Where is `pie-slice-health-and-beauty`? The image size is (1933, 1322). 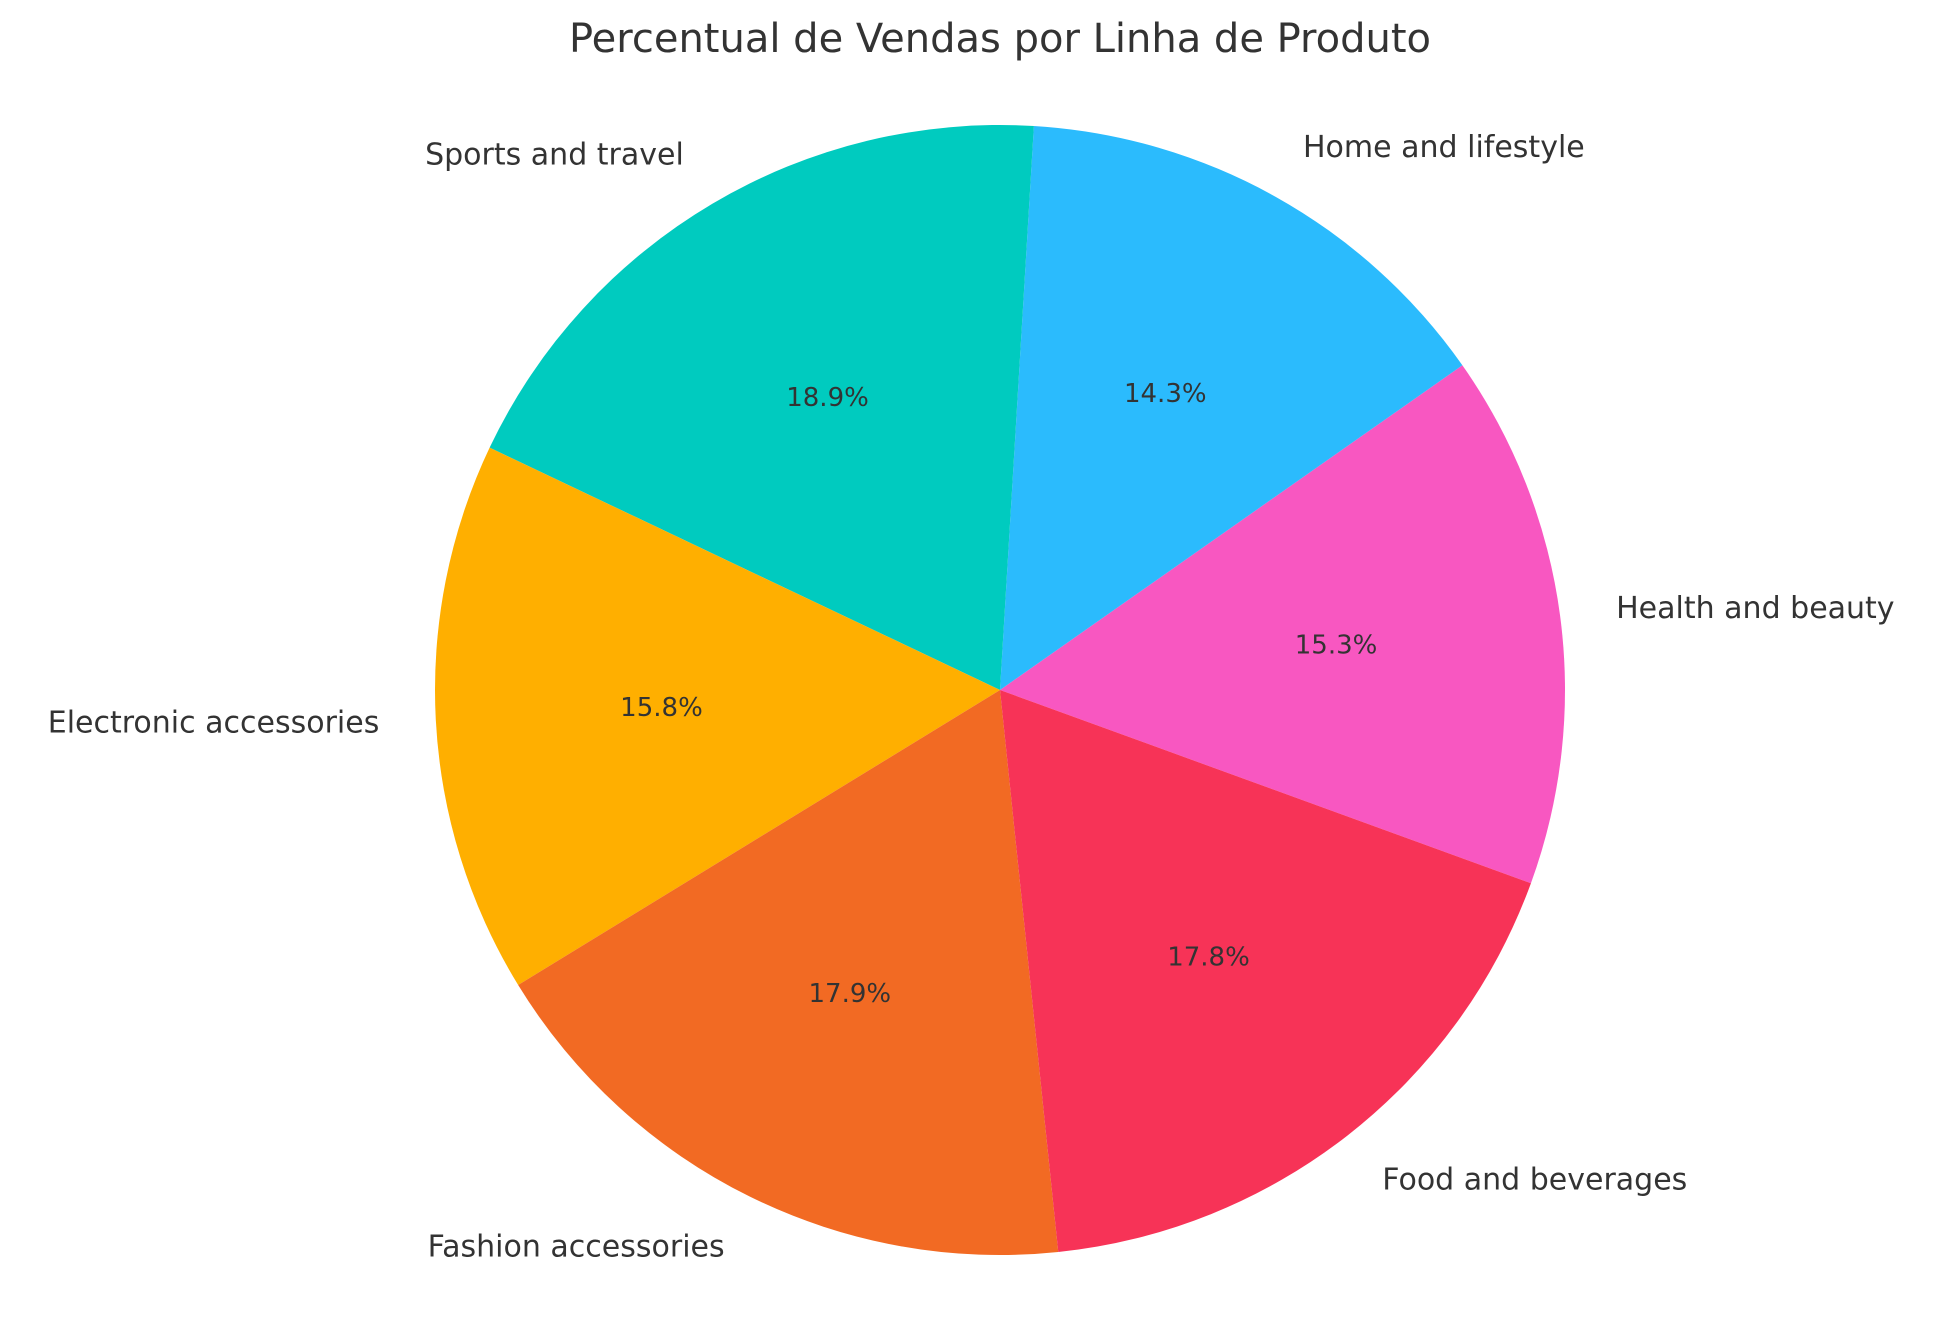 pie-slice-health-and-beauty is located at coordinates (1282, 624).